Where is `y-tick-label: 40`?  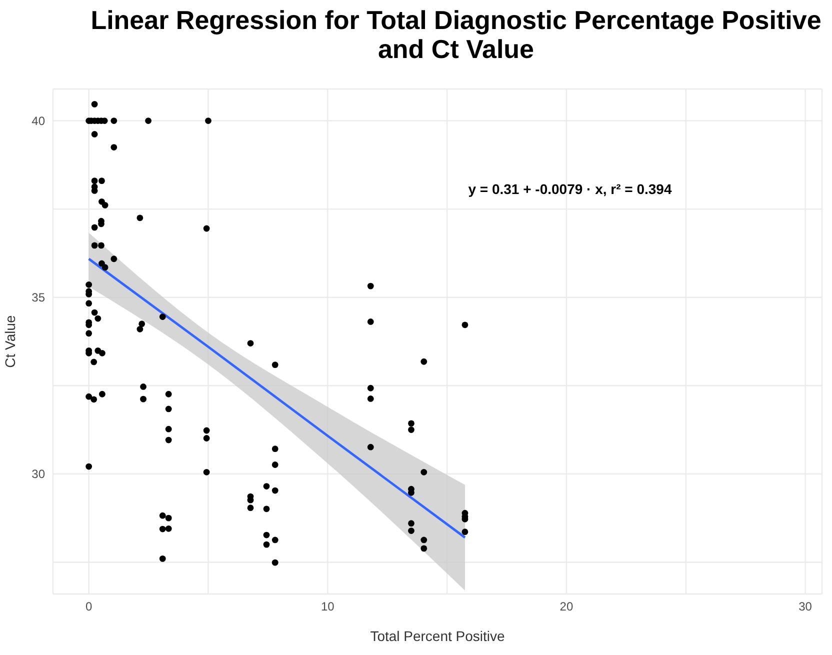 y-tick-label: 40 is located at coordinates (39, 121).